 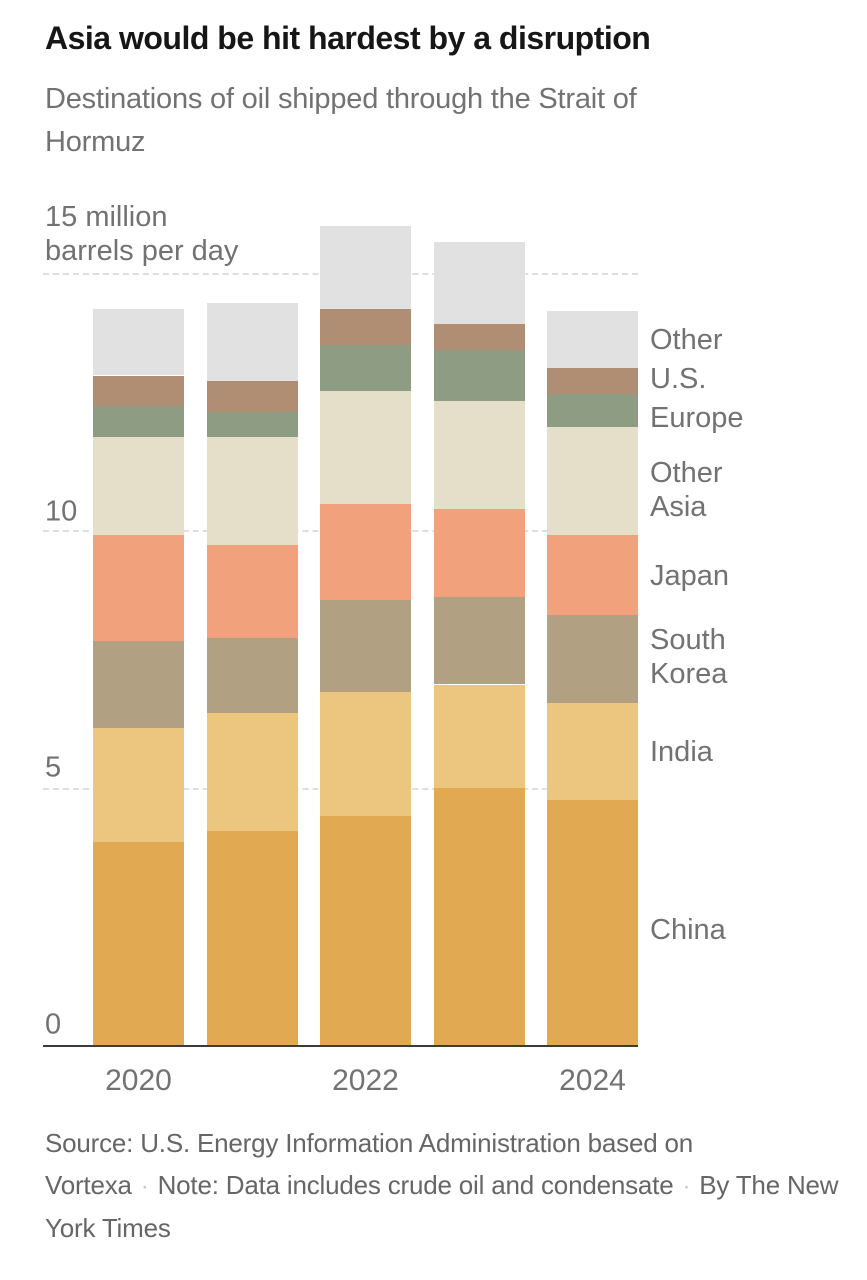 I want to click on bar-2022, so click(x=365, y=522).